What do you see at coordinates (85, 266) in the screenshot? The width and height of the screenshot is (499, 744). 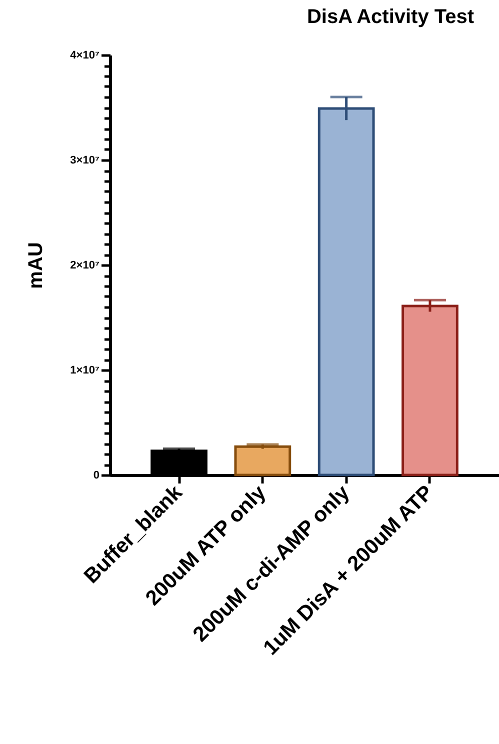 I see `y-tick-label: 2×10⁷` at bounding box center [85, 266].